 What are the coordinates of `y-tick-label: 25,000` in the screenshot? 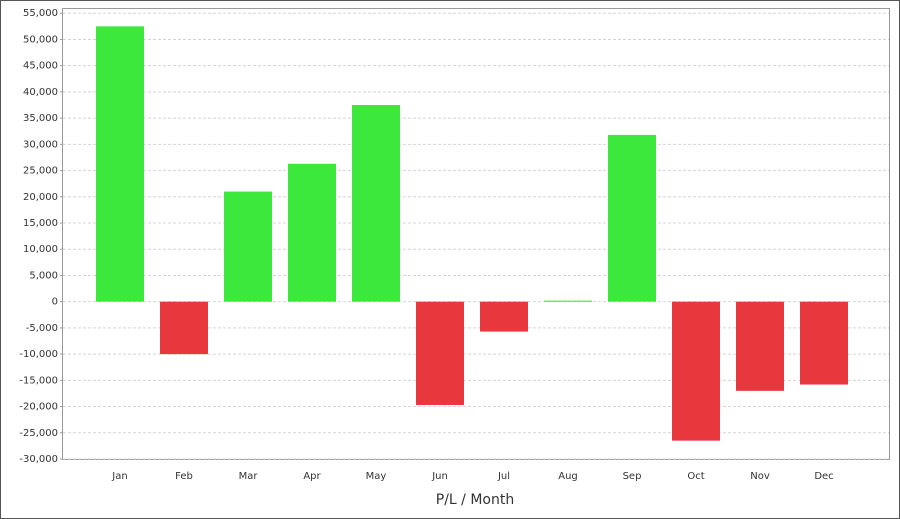 It's located at (40, 171).